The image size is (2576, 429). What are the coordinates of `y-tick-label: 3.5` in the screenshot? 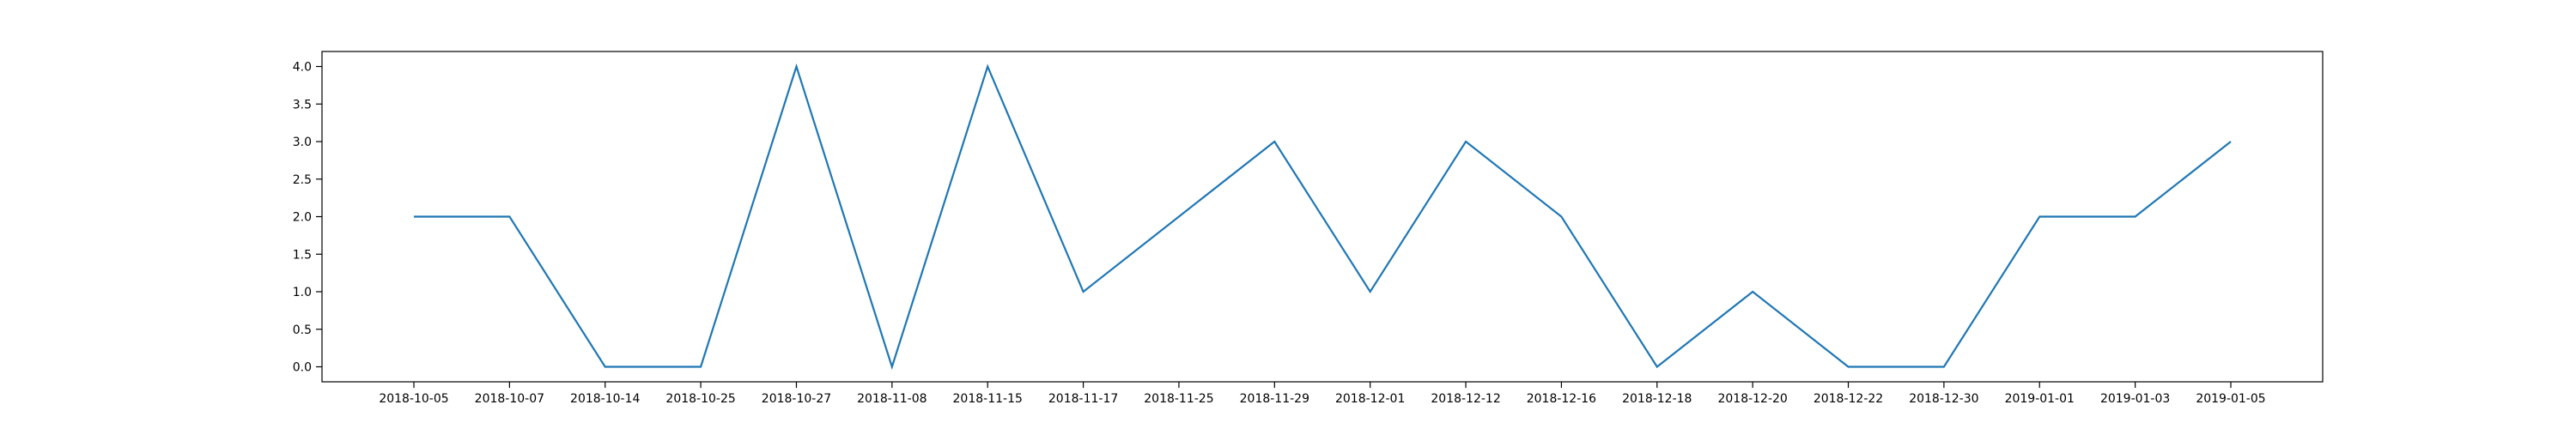 It's located at (302, 105).